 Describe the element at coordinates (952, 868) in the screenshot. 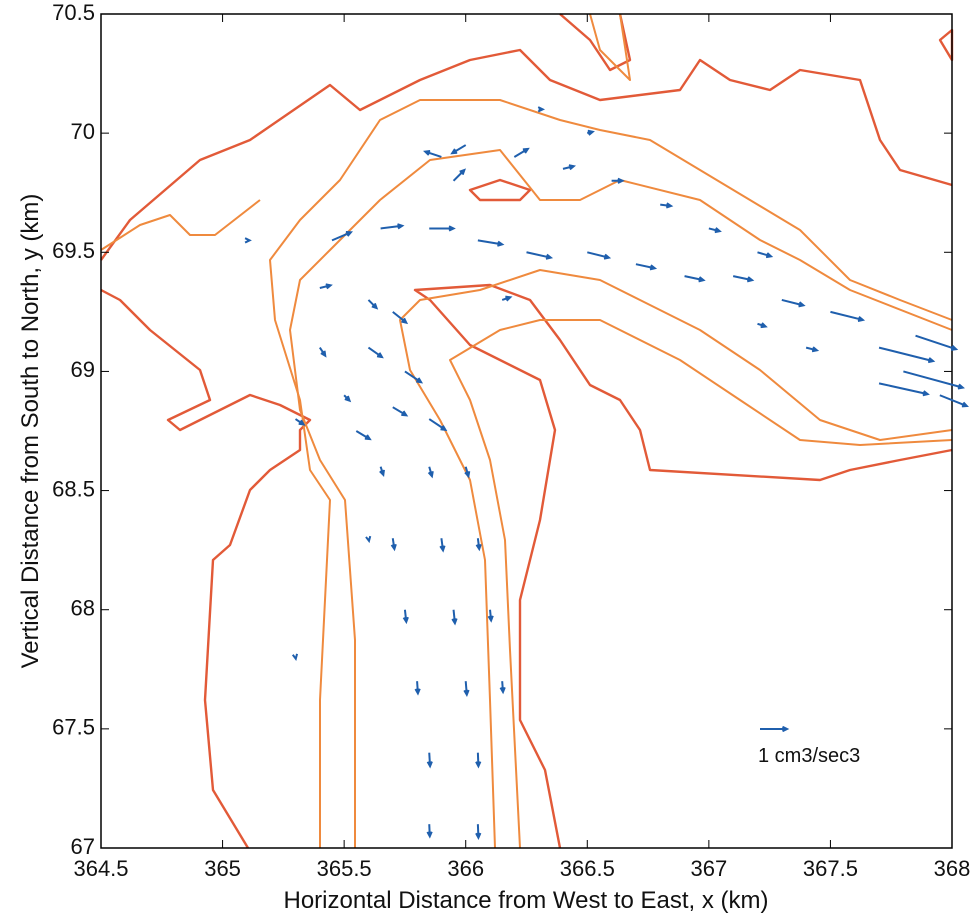

I see `x-tick-label: 368` at that location.